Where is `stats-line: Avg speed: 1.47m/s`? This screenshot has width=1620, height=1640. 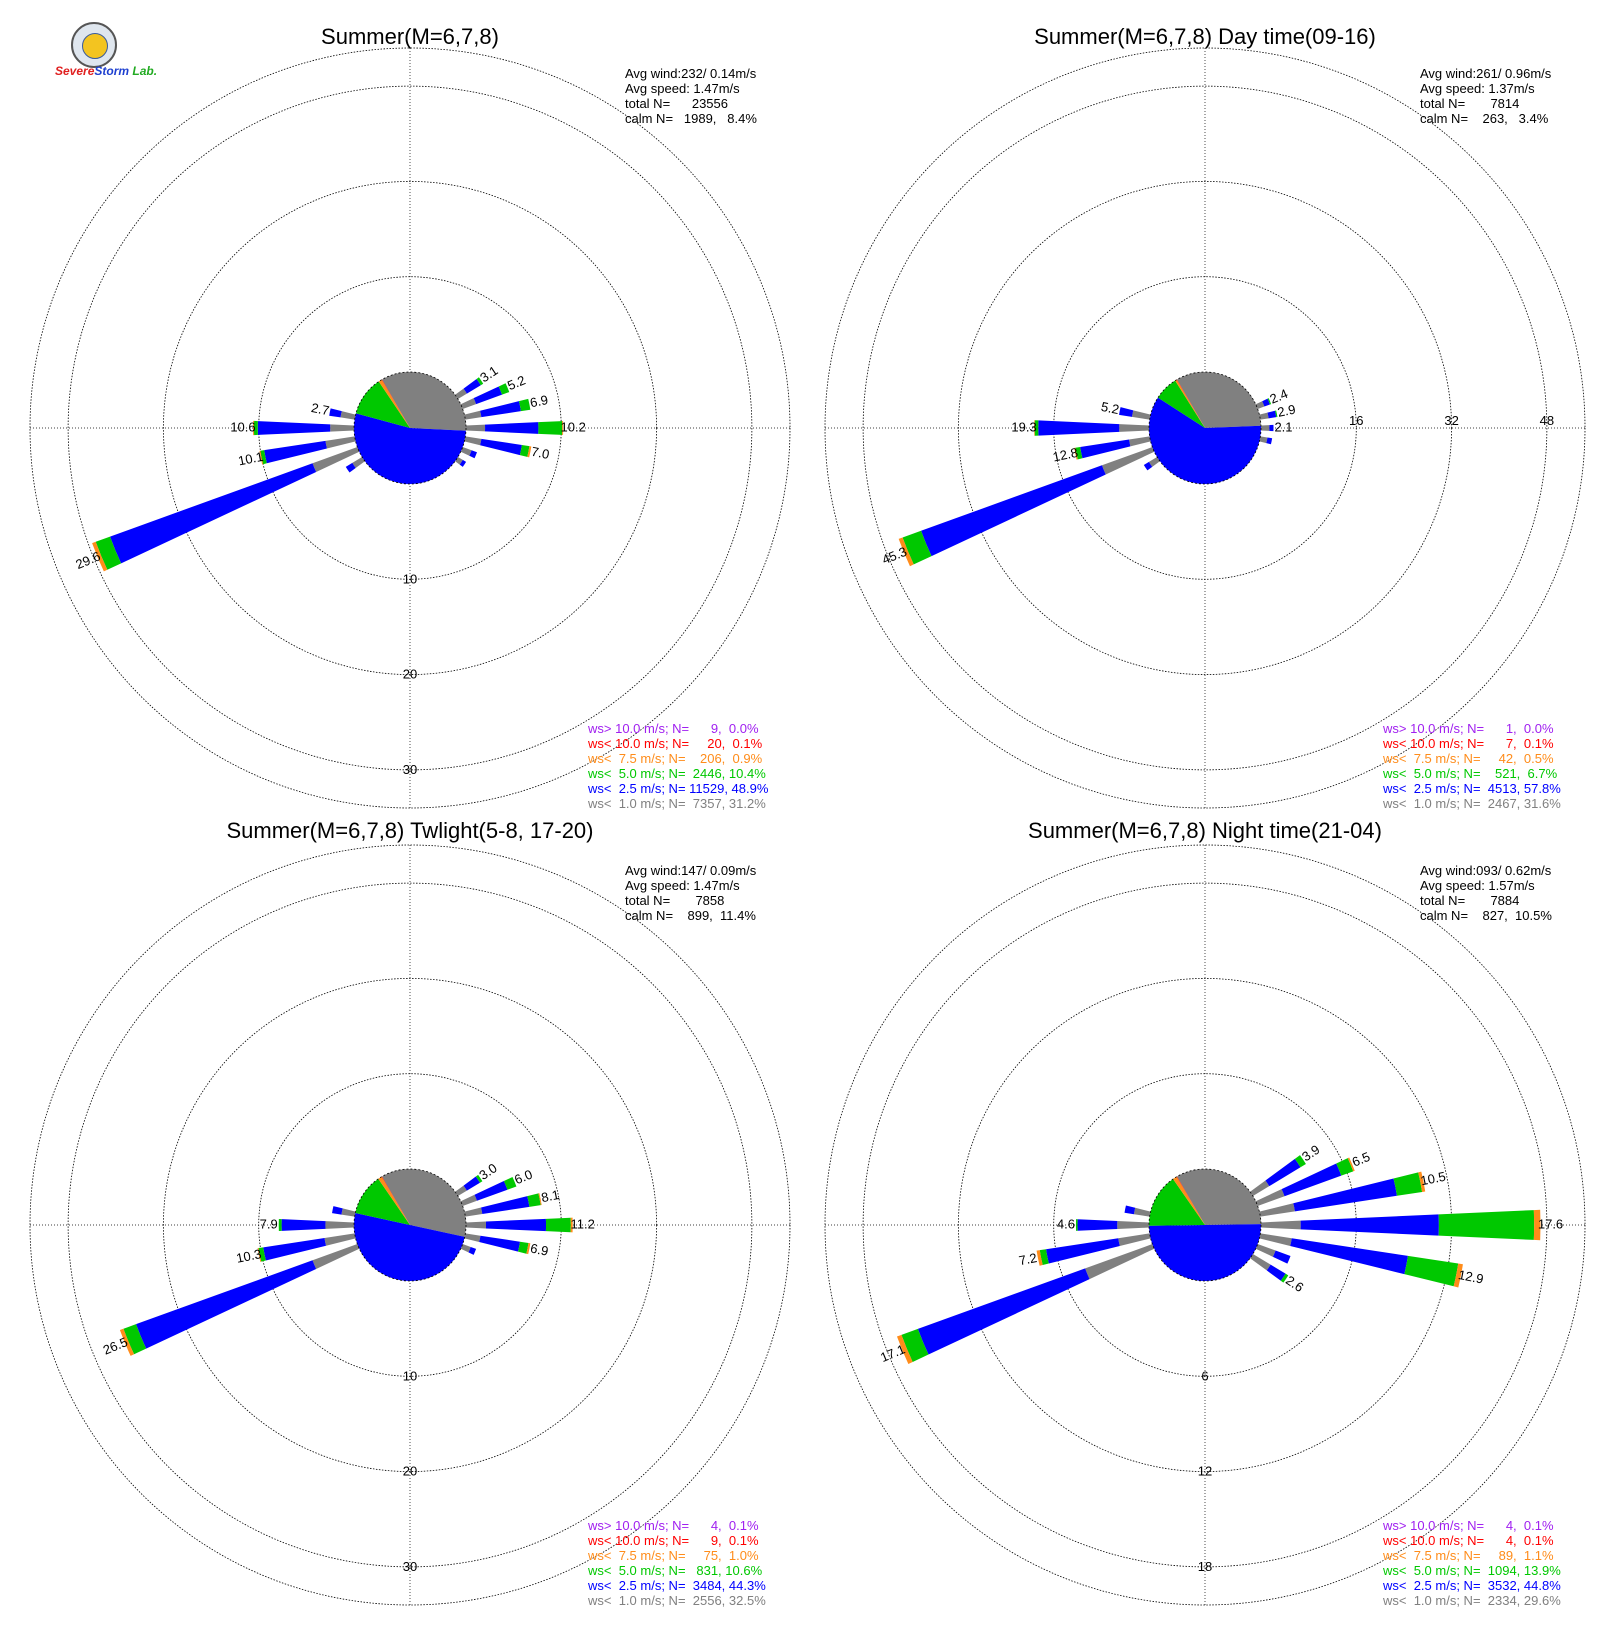
stats-line: Avg speed: 1.47m/s is located at coordinates (682, 885).